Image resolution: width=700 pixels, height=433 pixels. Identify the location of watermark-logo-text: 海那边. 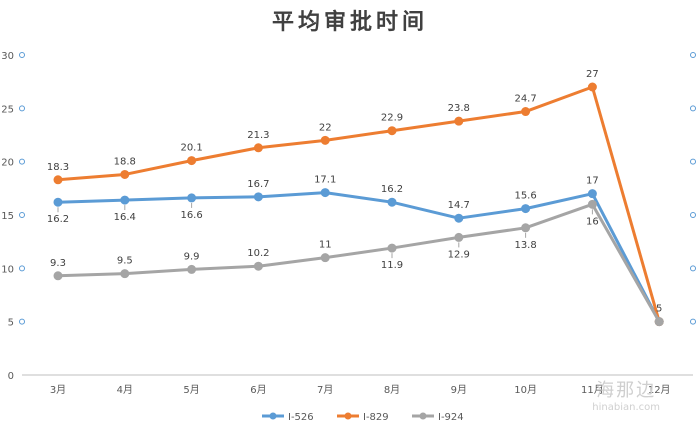
(626, 390).